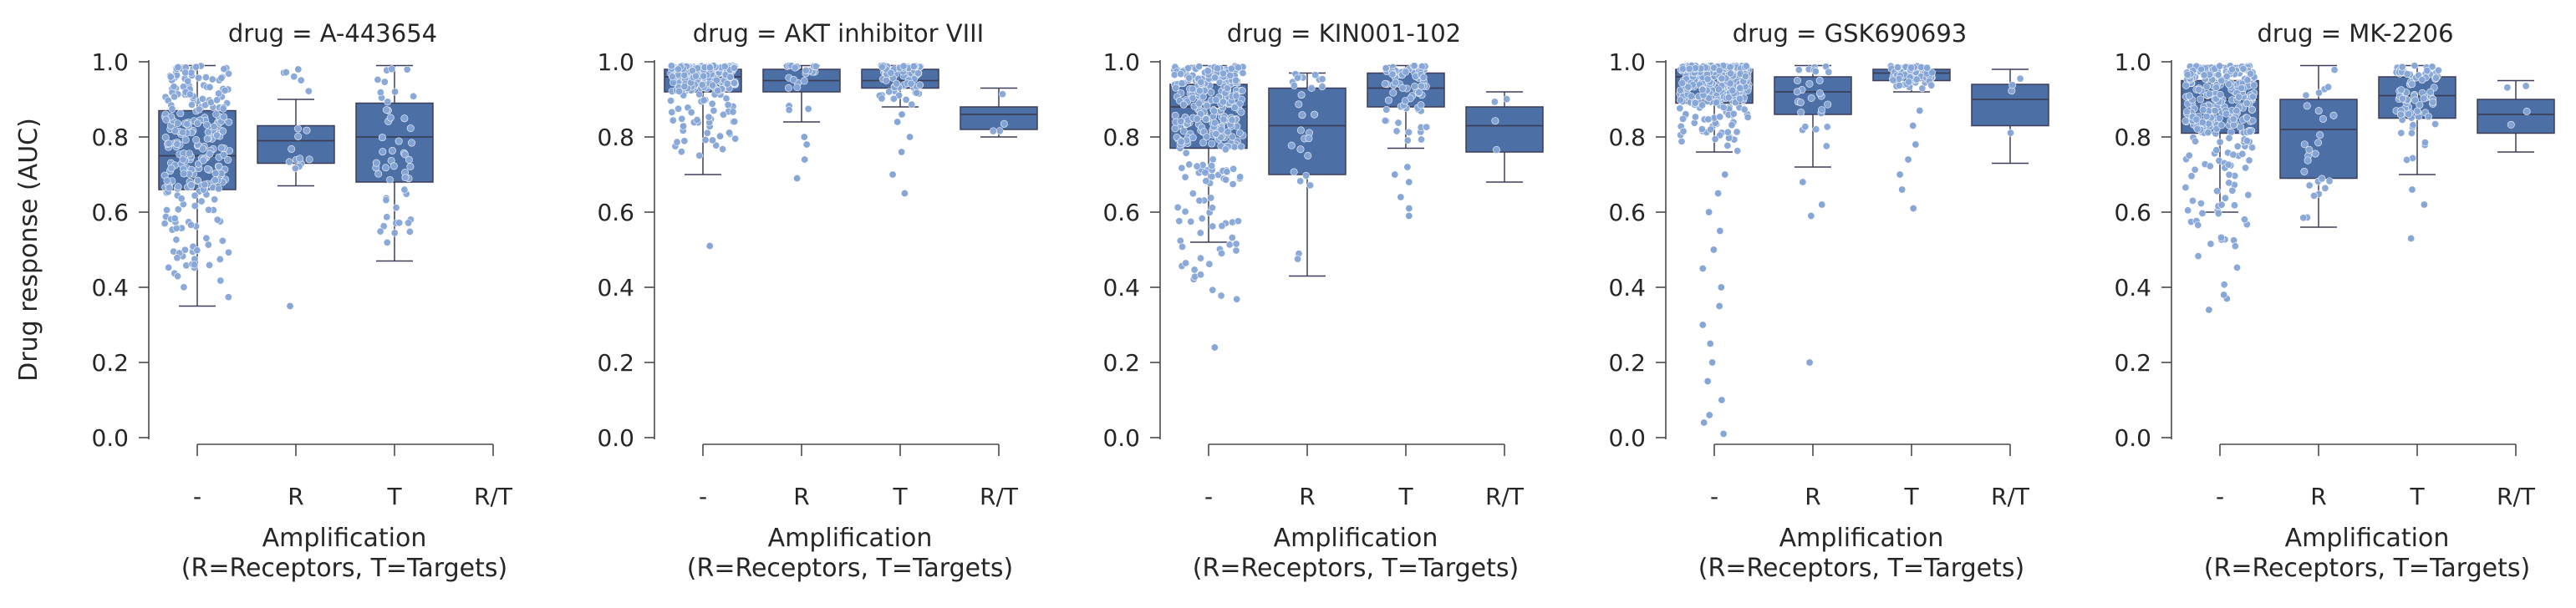  I want to click on box-group--, so click(2220, 188).